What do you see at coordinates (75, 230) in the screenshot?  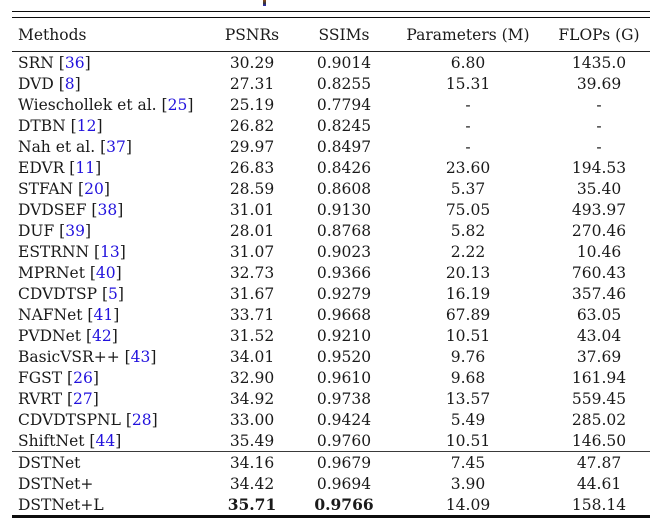 I see `citation-link: 39` at bounding box center [75, 230].